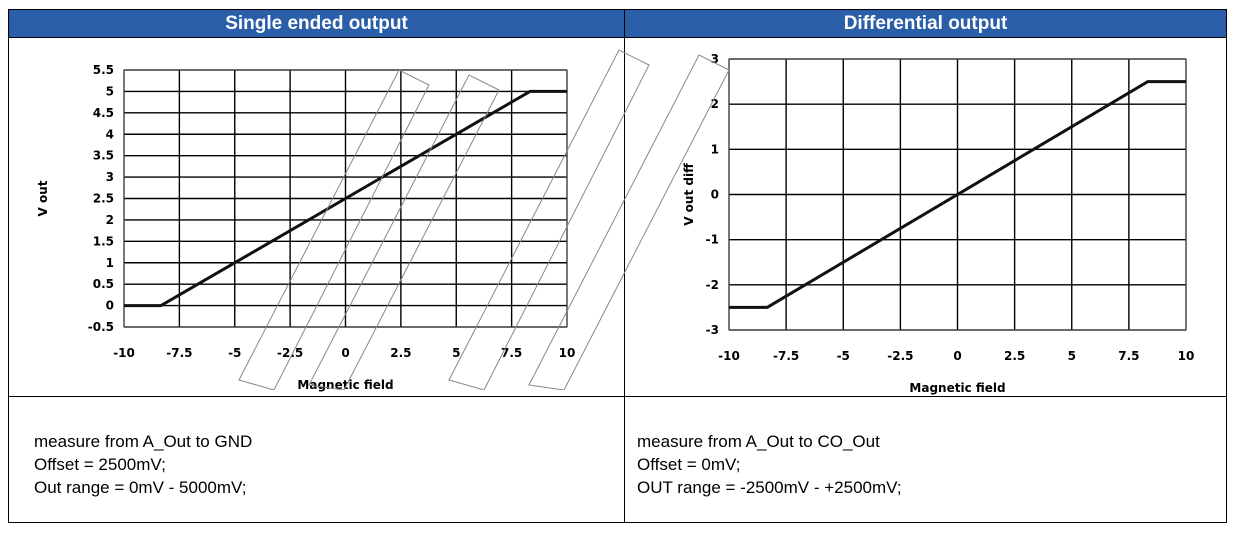 This screenshot has width=1236, height=533. I want to click on y-tick-label: 3.5, so click(103, 156).